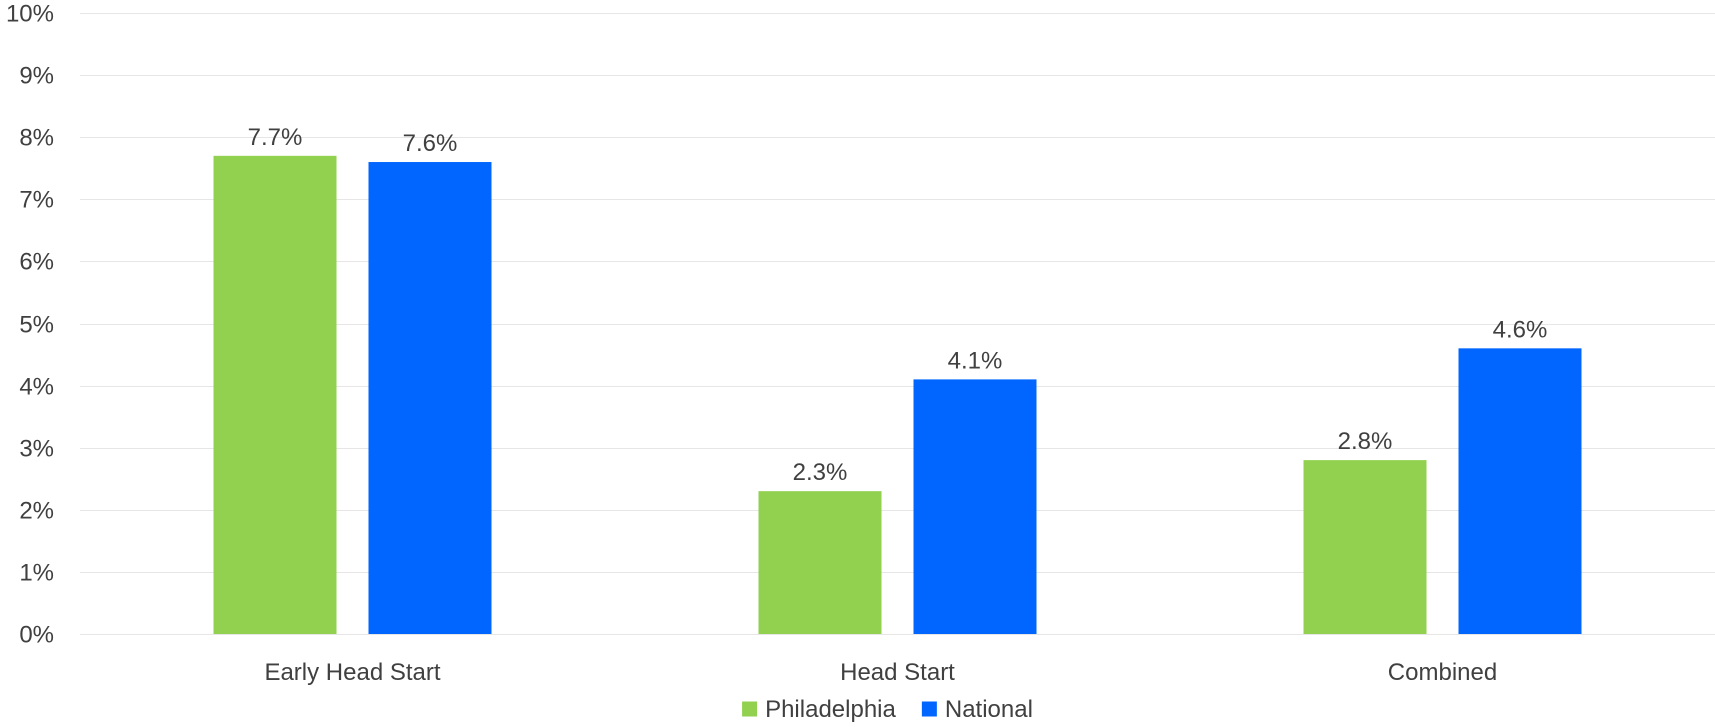  Describe the element at coordinates (430, 143) in the screenshot. I see `data-label: 7.6%` at that location.